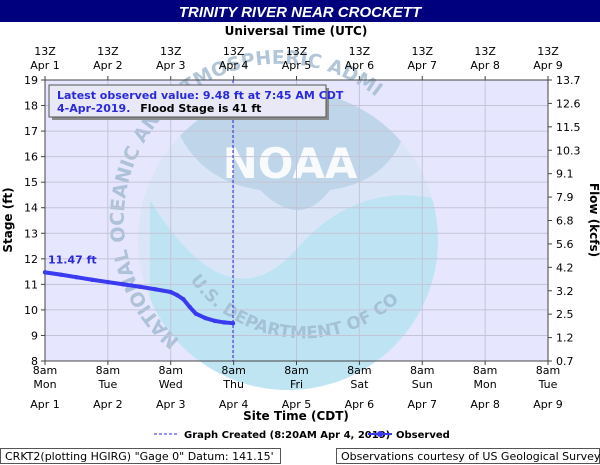  What do you see at coordinates (565, 244) in the screenshot?
I see `y2-tick-label: 5.6` at bounding box center [565, 244].